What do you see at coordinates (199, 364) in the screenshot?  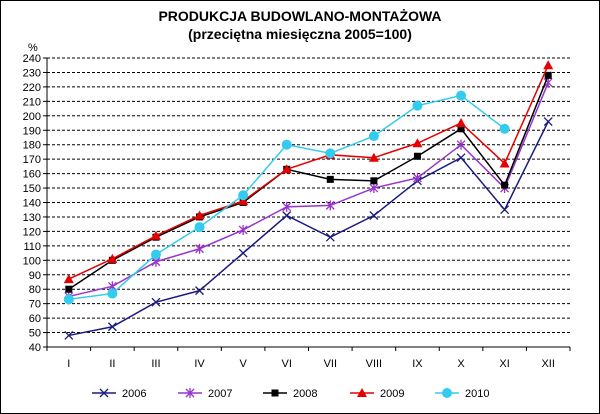 I see `x-tick-label: IV` at bounding box center [199, 364].